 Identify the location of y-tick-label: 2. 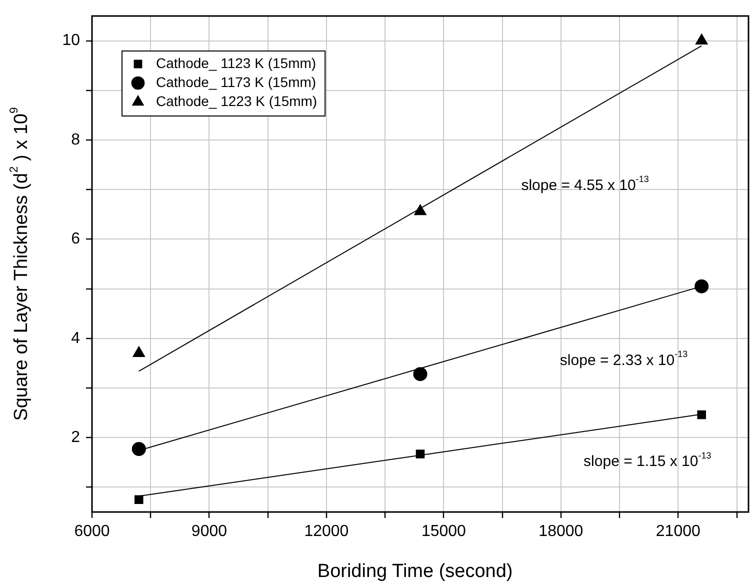
(75, 437).